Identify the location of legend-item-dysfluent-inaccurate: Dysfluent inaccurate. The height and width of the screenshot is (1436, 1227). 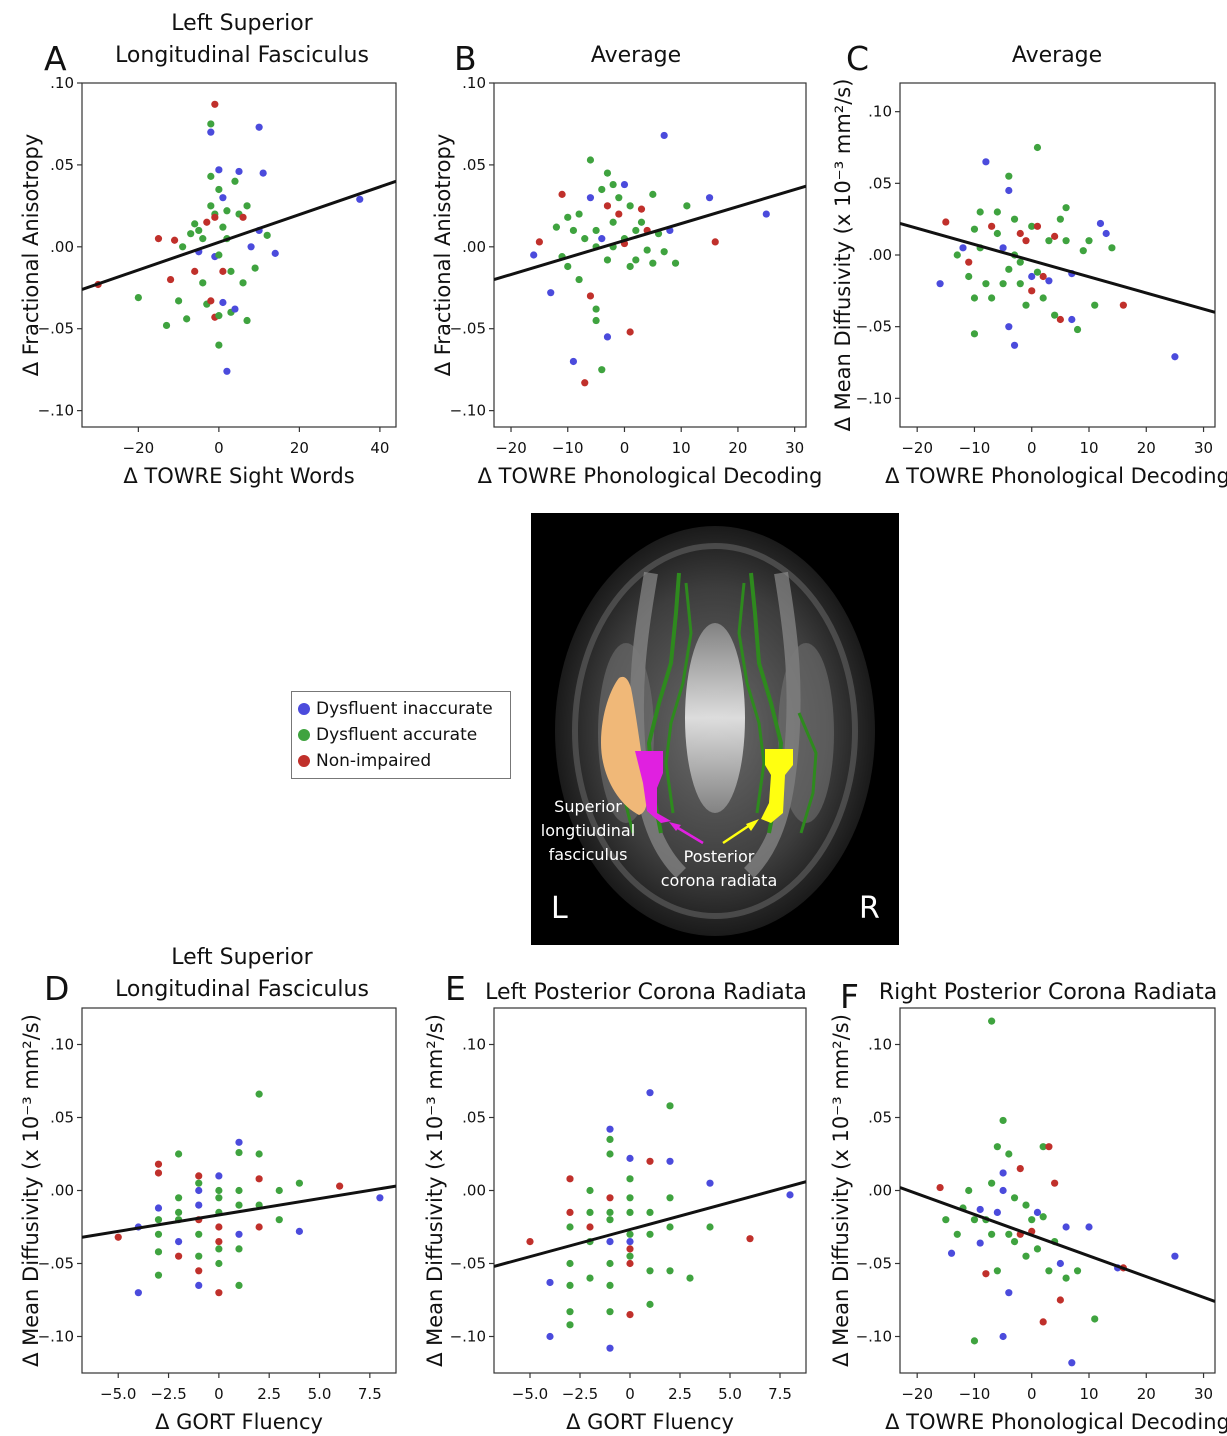
(401, 709).